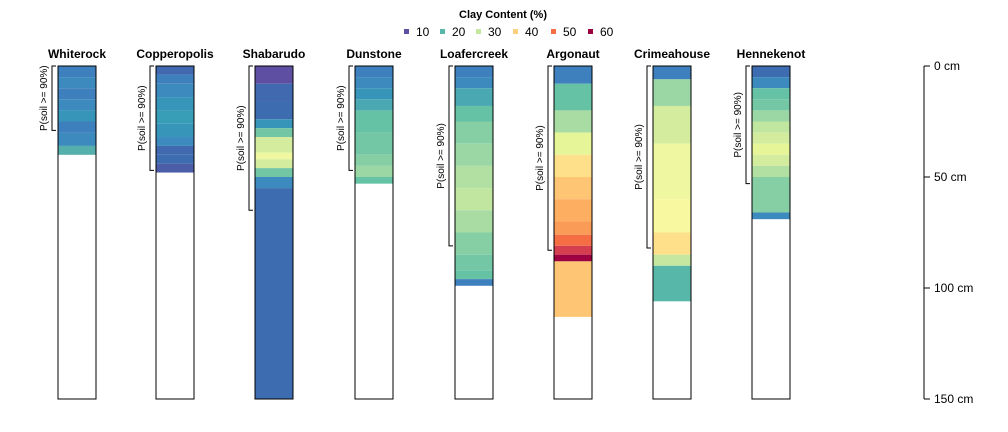  Describe the element at coordinates (953, 288) in the screenshot. I see `depth-tick-label: 100 cm` at that location.